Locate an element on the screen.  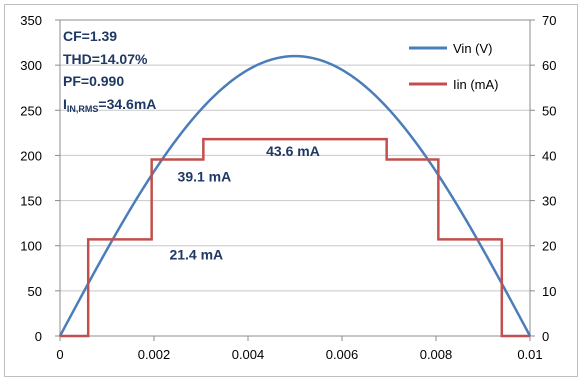
x-tick-label: 0.002 is located at coordinates (154, 354).